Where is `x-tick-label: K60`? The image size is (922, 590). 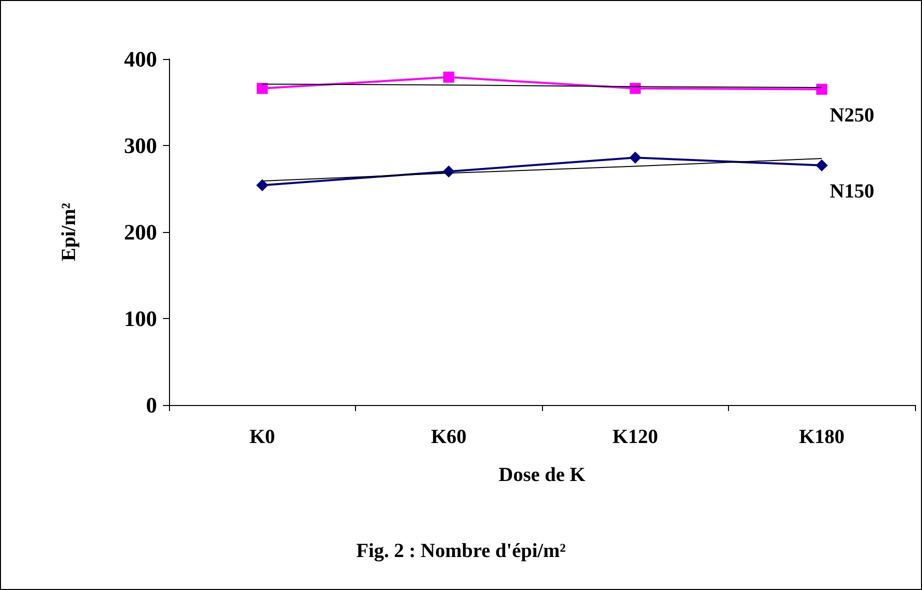
x-tick-label: K60 is located at coordinates (448, 437).